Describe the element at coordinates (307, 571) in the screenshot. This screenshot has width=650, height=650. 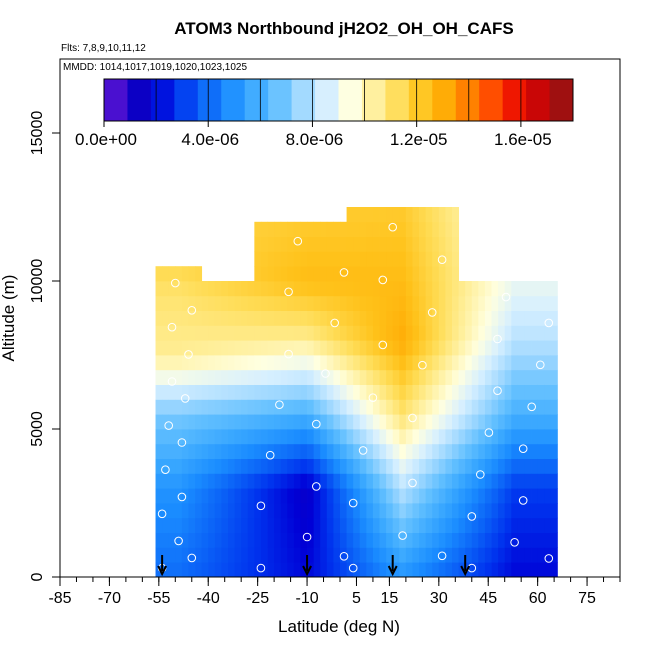
I see `profile-arrow-head` at that location.